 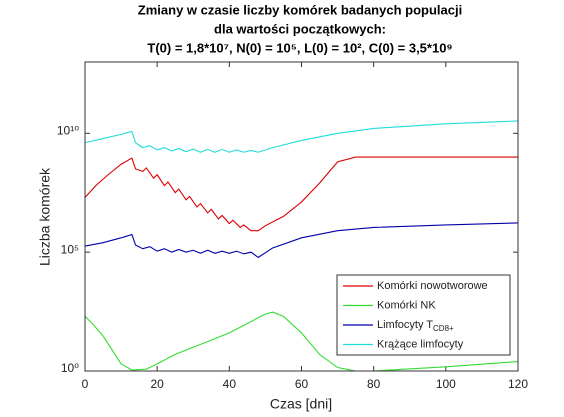 What do you see at coordinates (85, 384) in the screenshot?
I see `x-tick-label: 0` at bounding box center [85, 384].